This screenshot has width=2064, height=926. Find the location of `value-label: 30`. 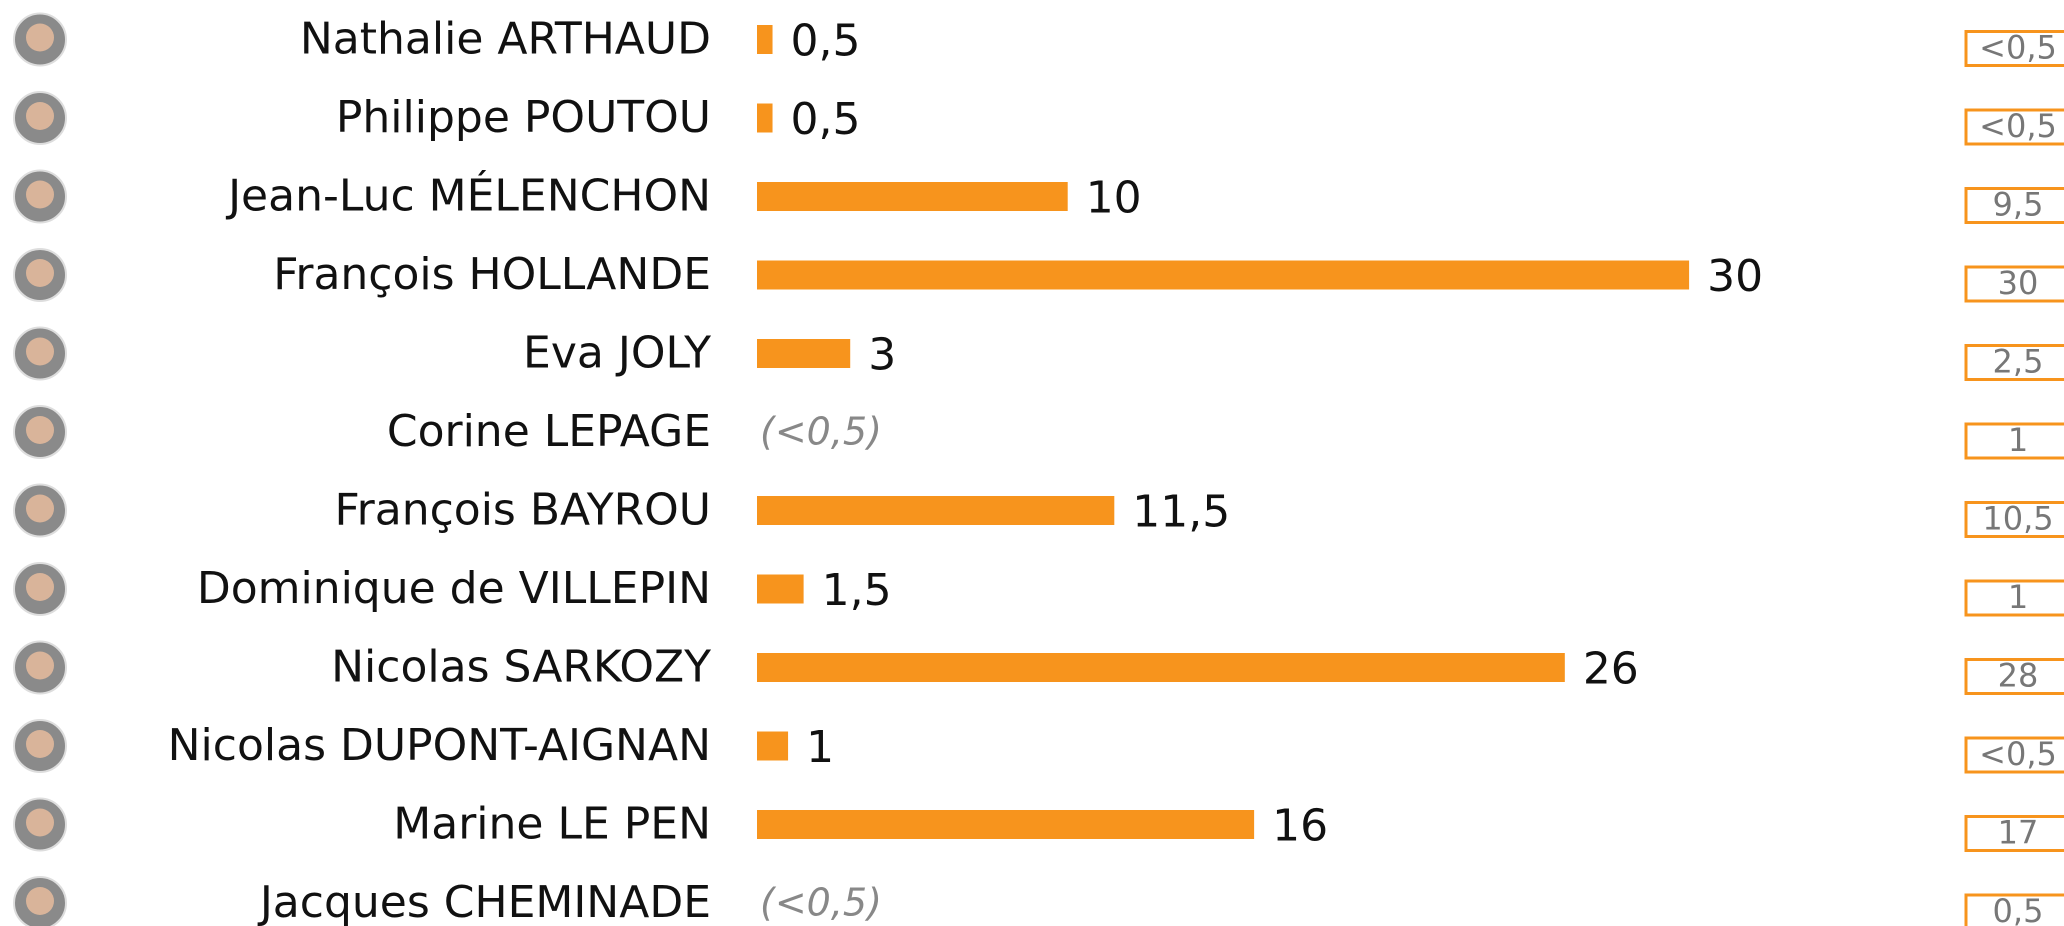

value-label: 30 is located at coordinates (1735, 276).